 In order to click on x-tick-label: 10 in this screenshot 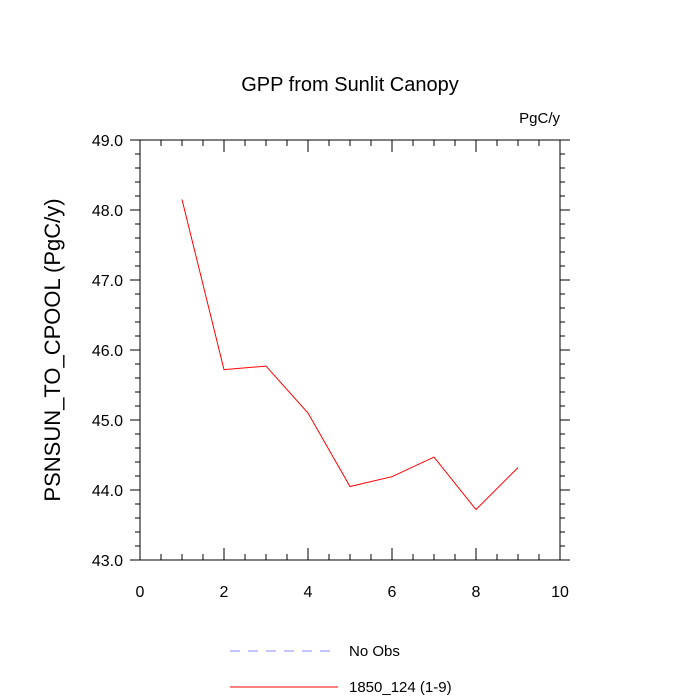, I will do `click(560, 592)`.